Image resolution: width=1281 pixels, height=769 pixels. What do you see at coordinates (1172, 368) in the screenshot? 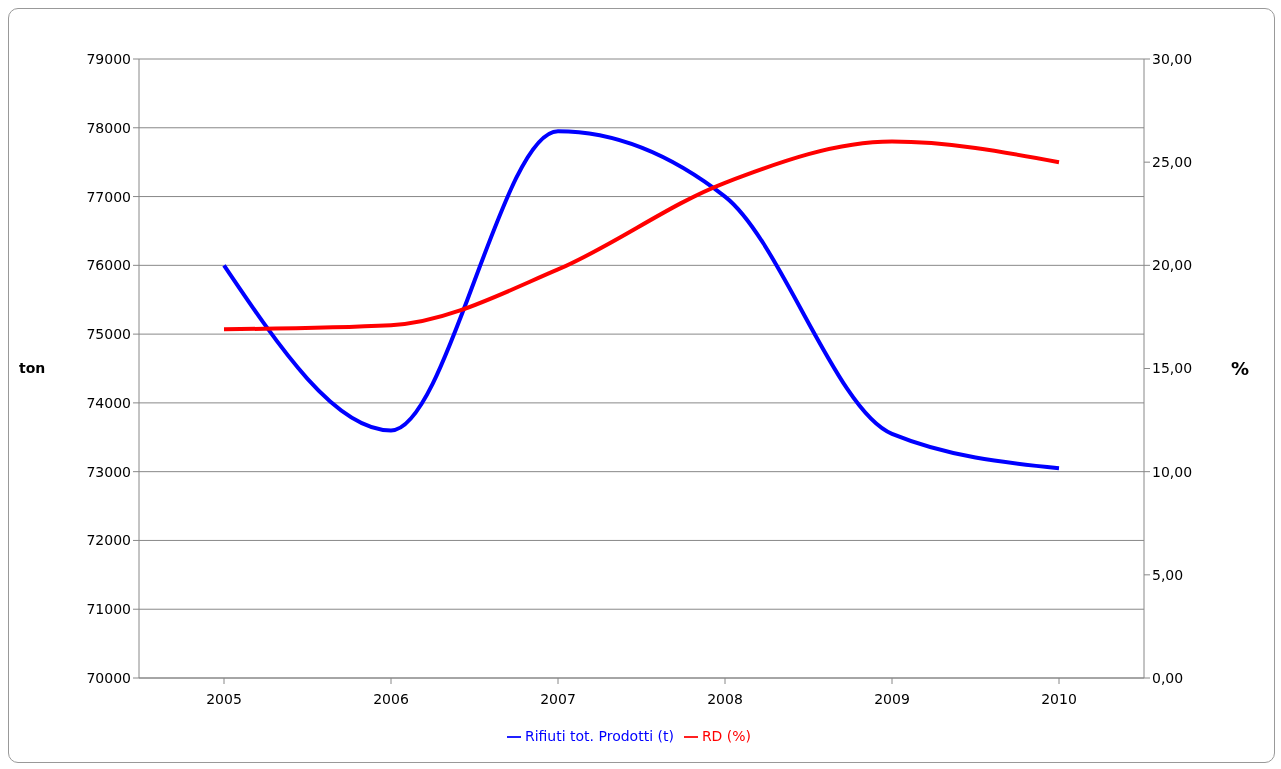
I see `y2-tick-label: 15,00` at bounding box center [1172, 368].